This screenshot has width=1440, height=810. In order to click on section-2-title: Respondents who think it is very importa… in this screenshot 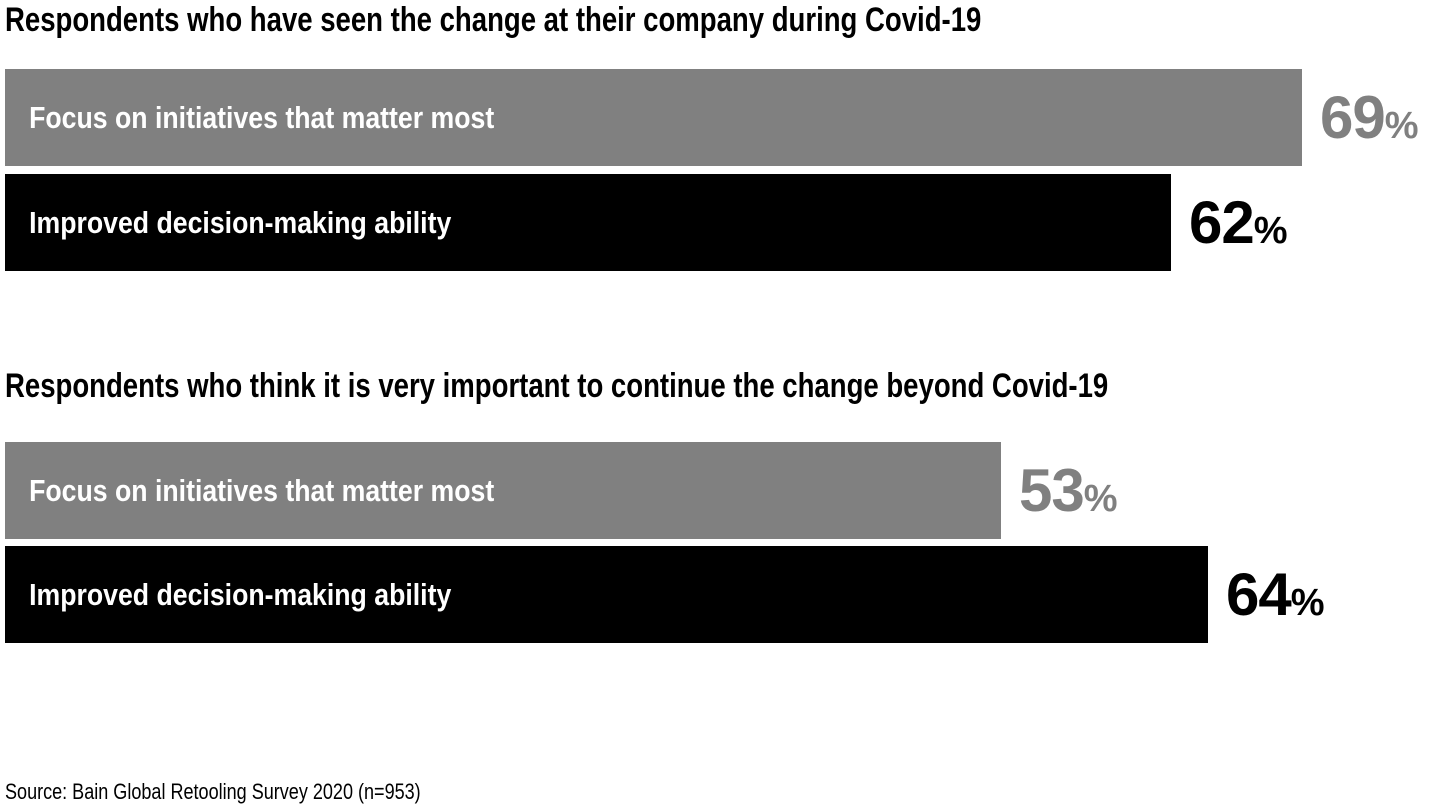, I will do `click(557, 386)`.